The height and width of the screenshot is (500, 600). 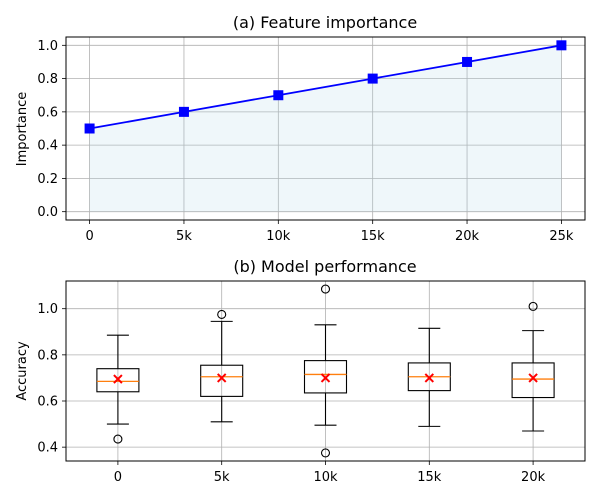 What do you see at coordinates (47, 355) in the screenshot?
I see `chart-b-y-tick-label: 0.8` at bounding box center [47, 355].